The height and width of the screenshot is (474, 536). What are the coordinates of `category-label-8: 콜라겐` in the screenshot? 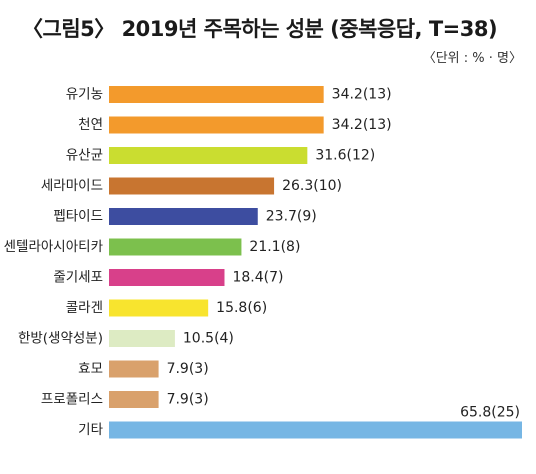 It's located at (84, 308).